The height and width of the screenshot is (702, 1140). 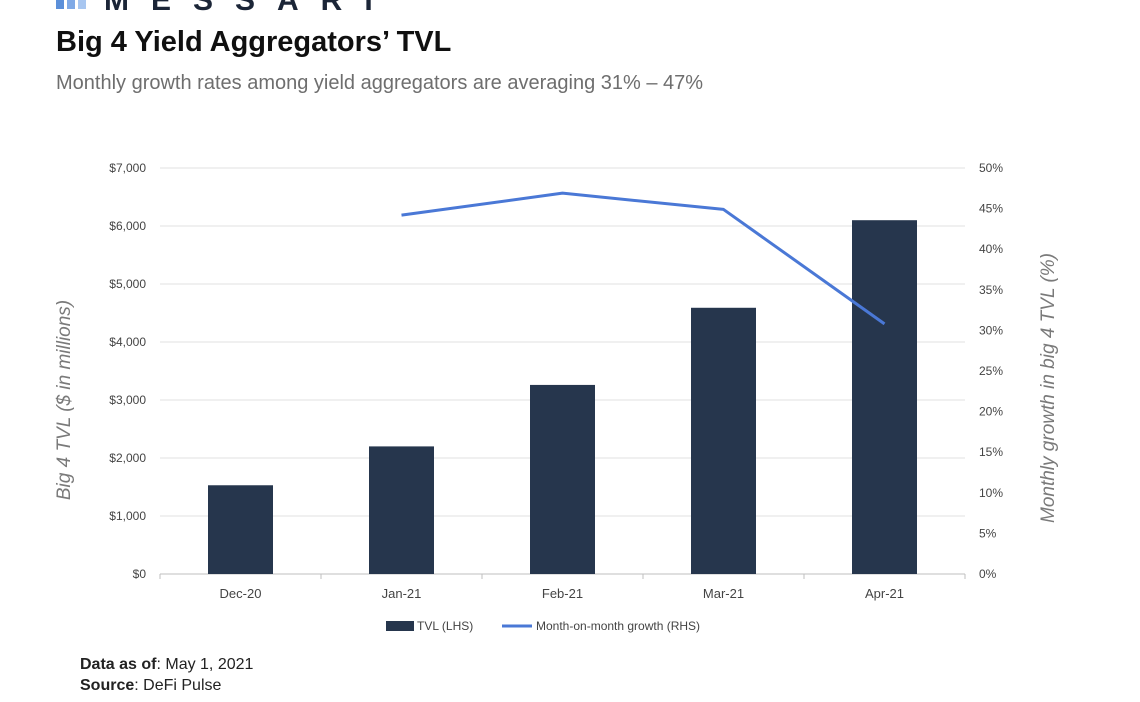 I want to click on data-as-of-note: Data as of: May 1, 2021, so click(x=166, y=665).